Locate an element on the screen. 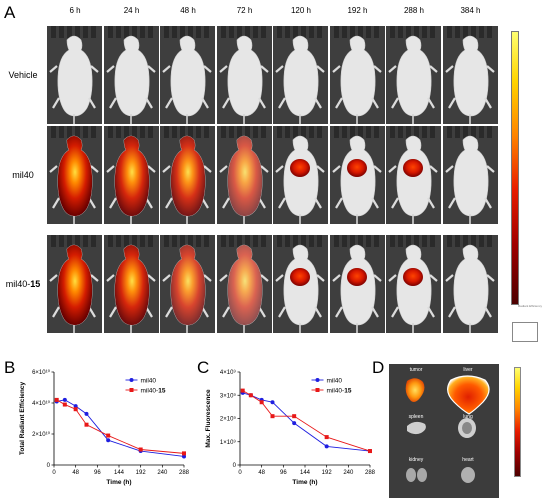 This screenshot has height=503, width=550. time-label: 120 h is located at coordinates (301, 10).